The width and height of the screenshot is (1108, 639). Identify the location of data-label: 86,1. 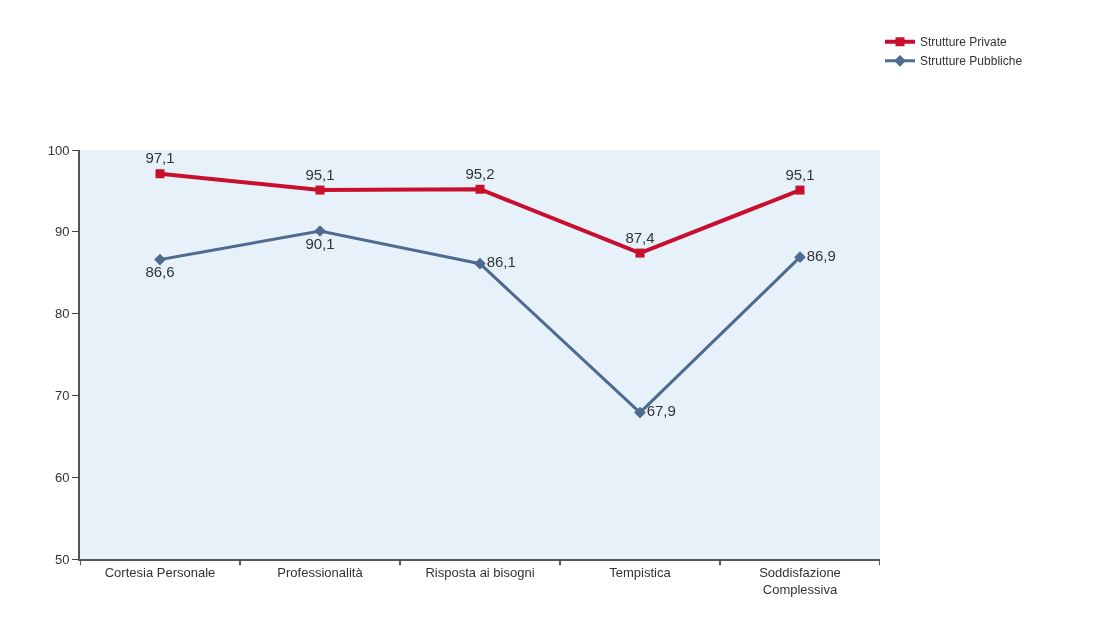
(501, 262).